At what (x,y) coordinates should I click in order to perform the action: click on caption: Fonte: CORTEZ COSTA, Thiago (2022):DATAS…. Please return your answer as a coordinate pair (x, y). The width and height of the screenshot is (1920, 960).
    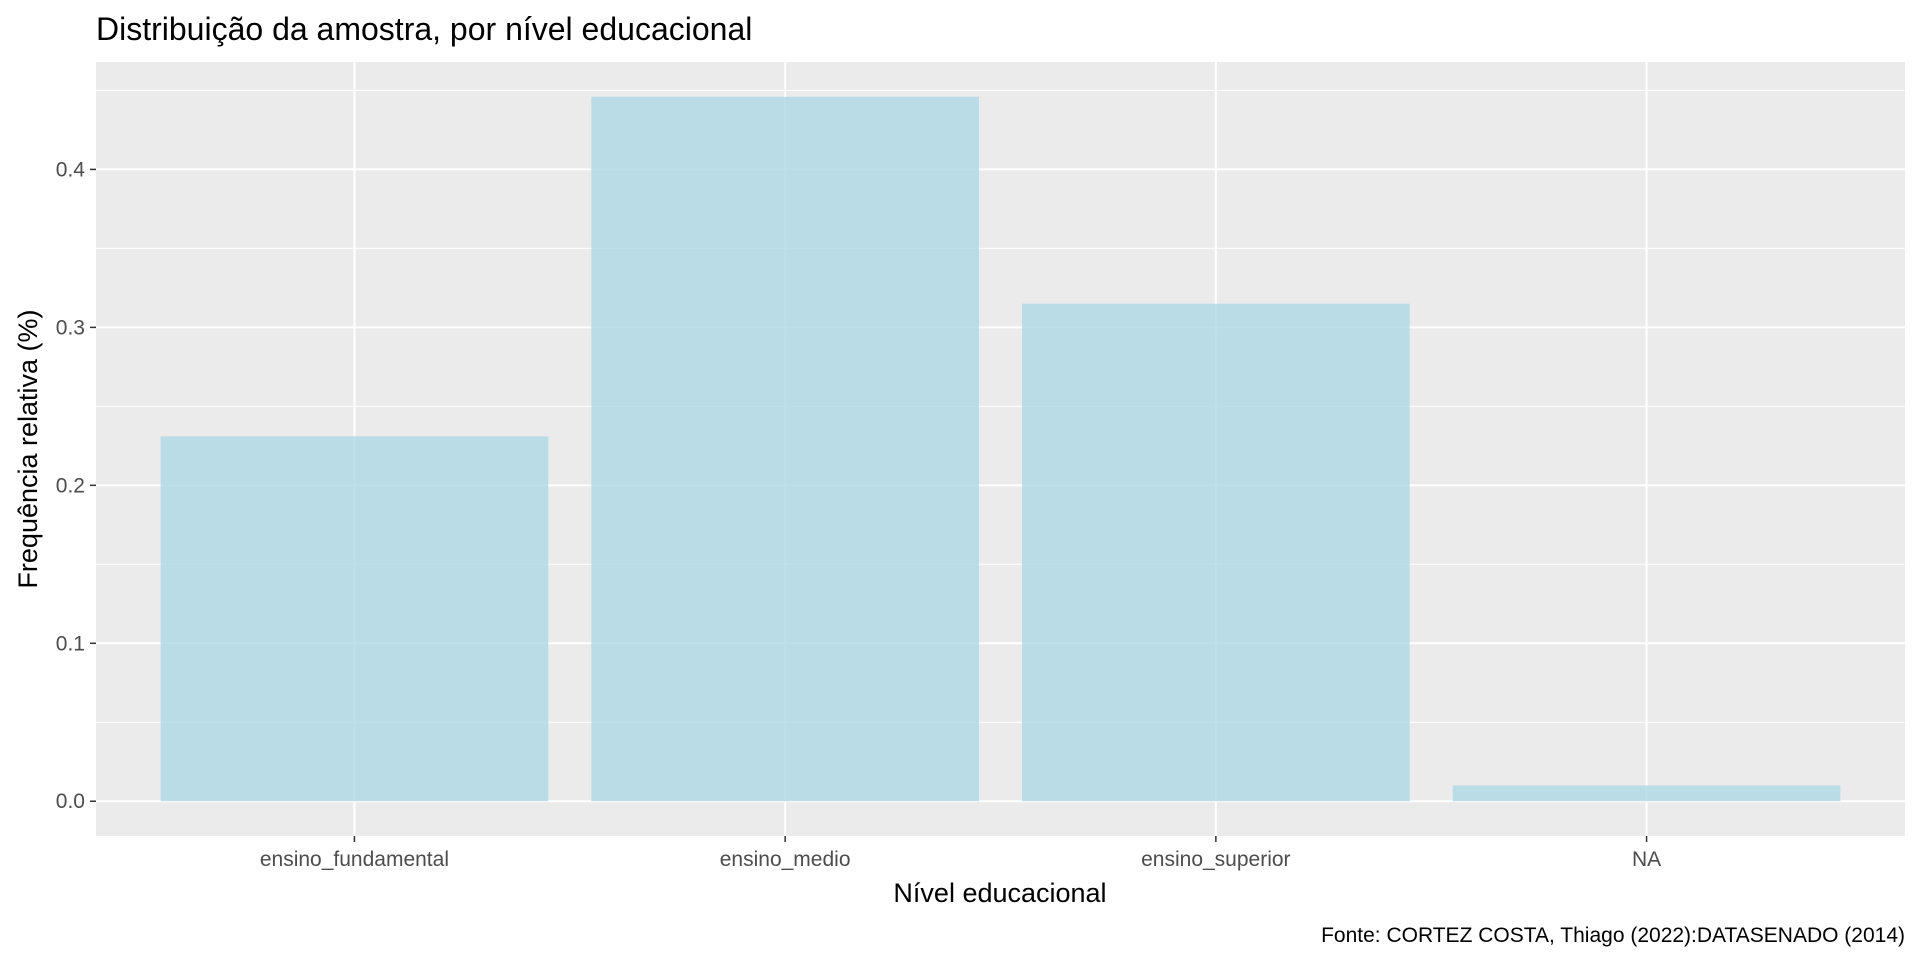
    Looking at the image, I should click on (1613, 935).